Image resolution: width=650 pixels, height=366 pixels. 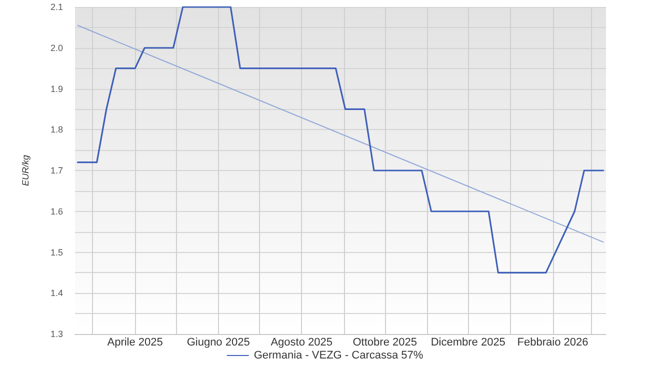 I want to click on x-tick-label: Dicembre 2025, so click(x=468, y=342).